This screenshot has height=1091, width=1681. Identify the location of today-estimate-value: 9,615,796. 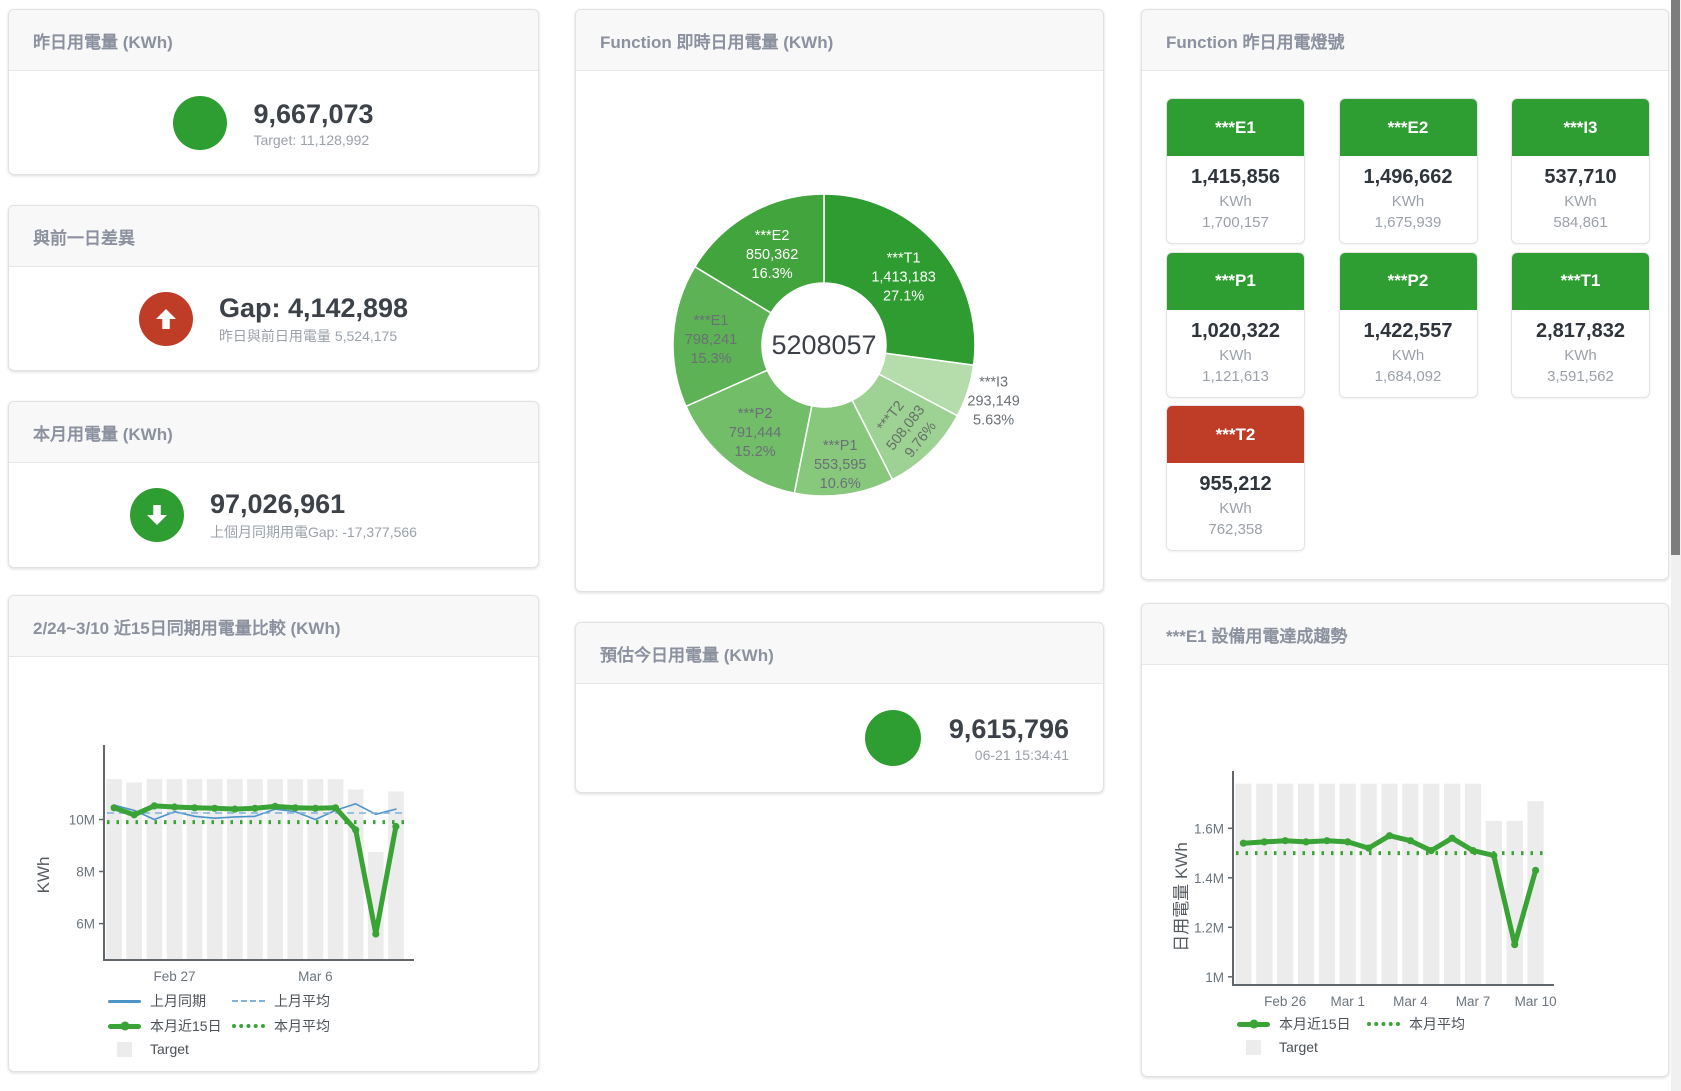
(1008, 728).